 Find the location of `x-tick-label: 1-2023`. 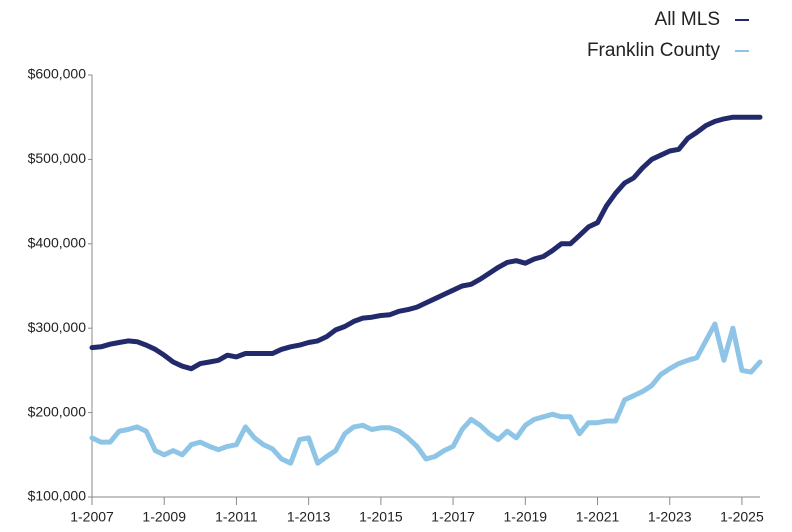

x-tick-label: 1-2023 is located at coordinates (670, 517).